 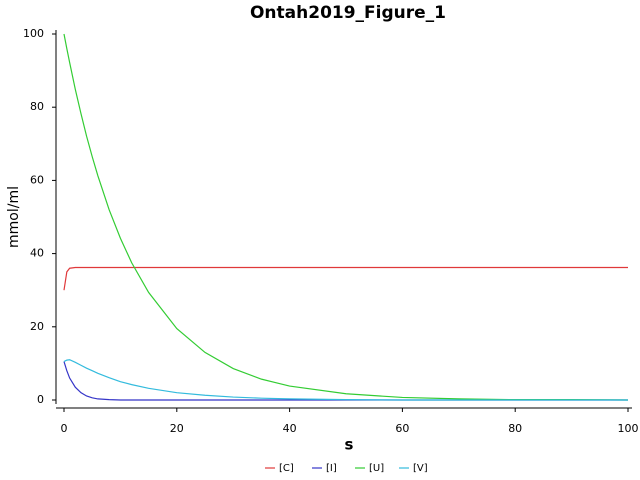 I want to click on y-tick-label: 80, so click(x=37, y=106).